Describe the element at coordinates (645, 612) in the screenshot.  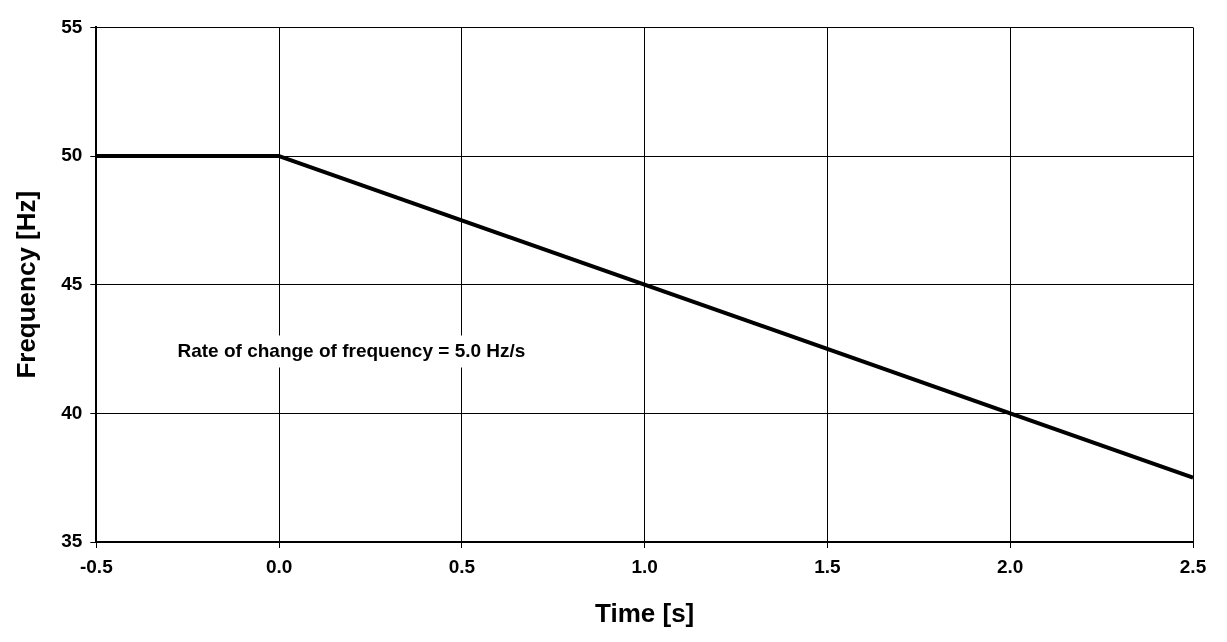
I see `x-axis-title: Time [s]` at that location.